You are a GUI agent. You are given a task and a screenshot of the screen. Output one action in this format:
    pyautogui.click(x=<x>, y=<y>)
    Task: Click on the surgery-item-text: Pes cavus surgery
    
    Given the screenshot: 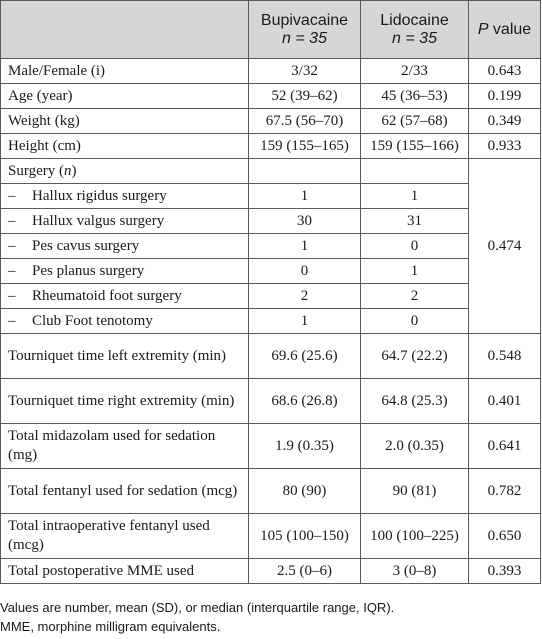 What is the action you would take?
    pyautogui.click(x=86, y=246)
    